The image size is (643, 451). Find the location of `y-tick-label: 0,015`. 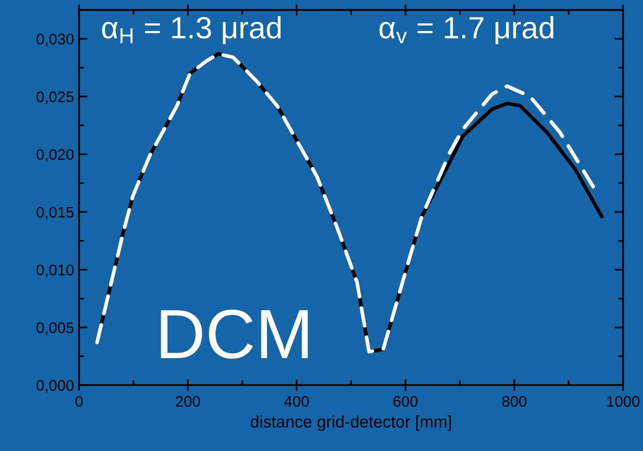

y-tick-label: 0,015 is located at coordinates (55, 213).